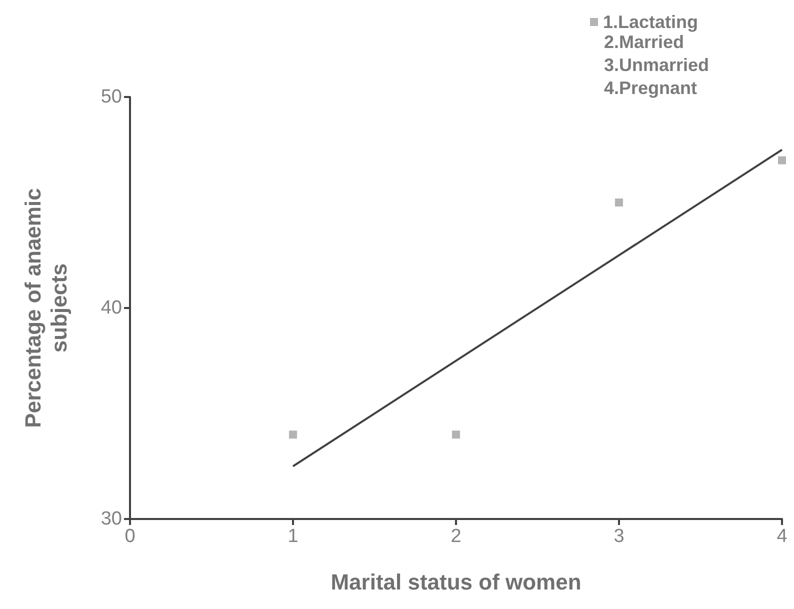 The width and height of the screenshot is (794, 609). Describe the element at coordinates (651, 88) in the screenshot. I see `annotation: 4.Pregnant` at that location.